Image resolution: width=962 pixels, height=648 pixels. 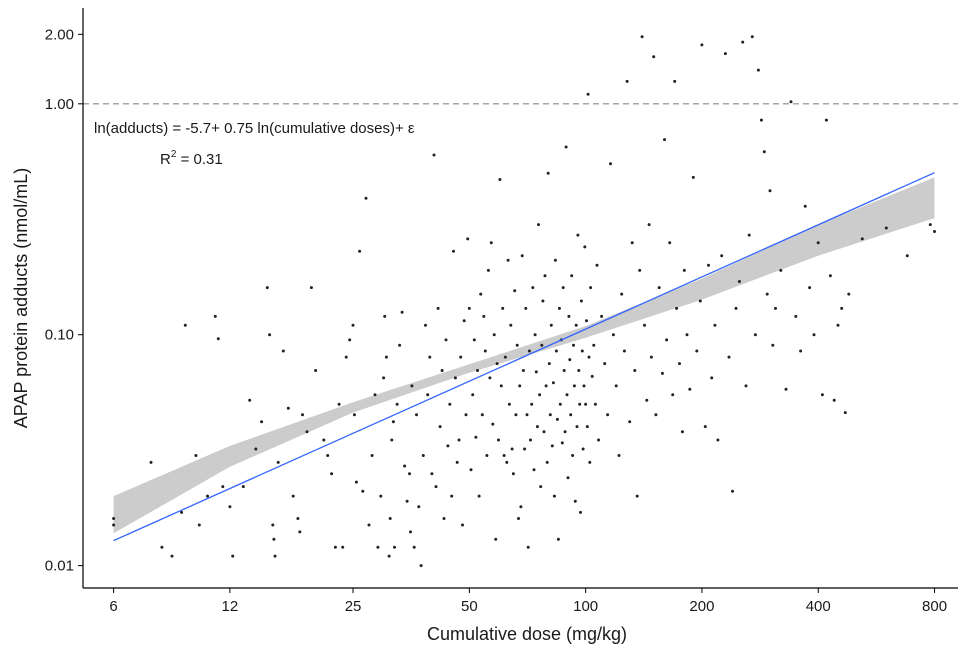 I want to click on x-tick-label: 800, so click(x=934, y=606).